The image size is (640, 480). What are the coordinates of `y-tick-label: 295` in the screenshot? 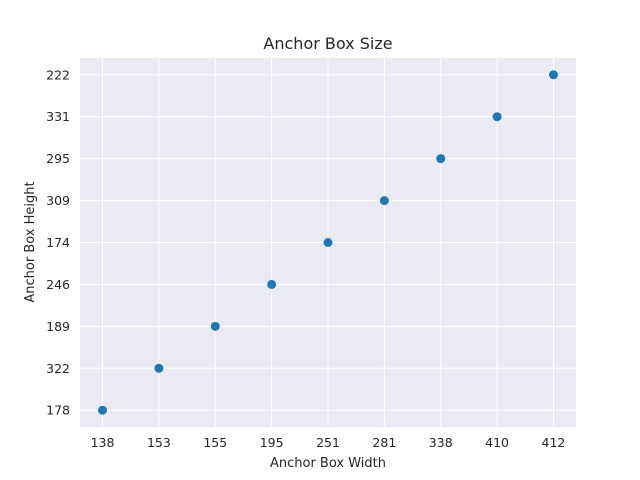 It's located at (58, 158).